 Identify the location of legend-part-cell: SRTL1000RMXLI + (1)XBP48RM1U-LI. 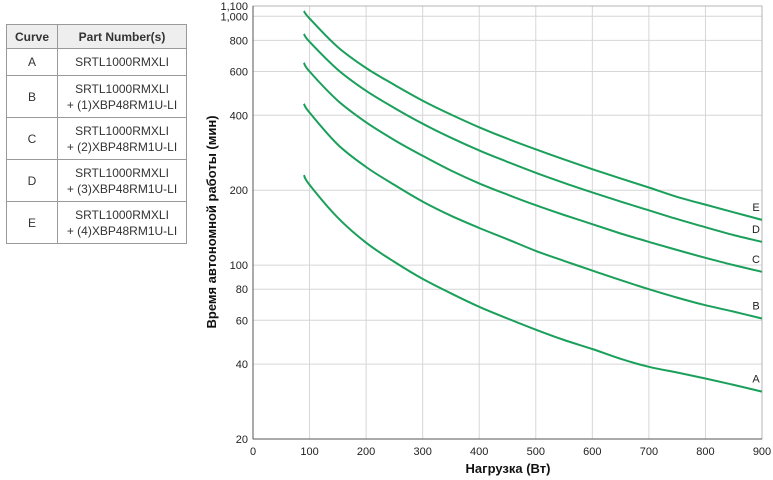
(122, 96).